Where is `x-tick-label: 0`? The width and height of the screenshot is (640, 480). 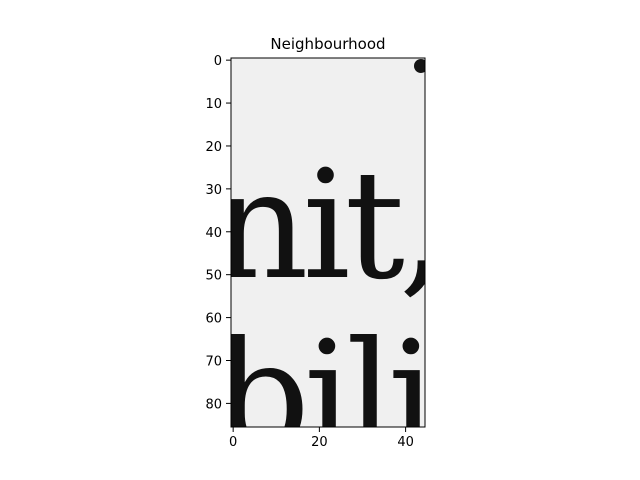
x-tick-label: 0 is located at coordinates (233, 442).